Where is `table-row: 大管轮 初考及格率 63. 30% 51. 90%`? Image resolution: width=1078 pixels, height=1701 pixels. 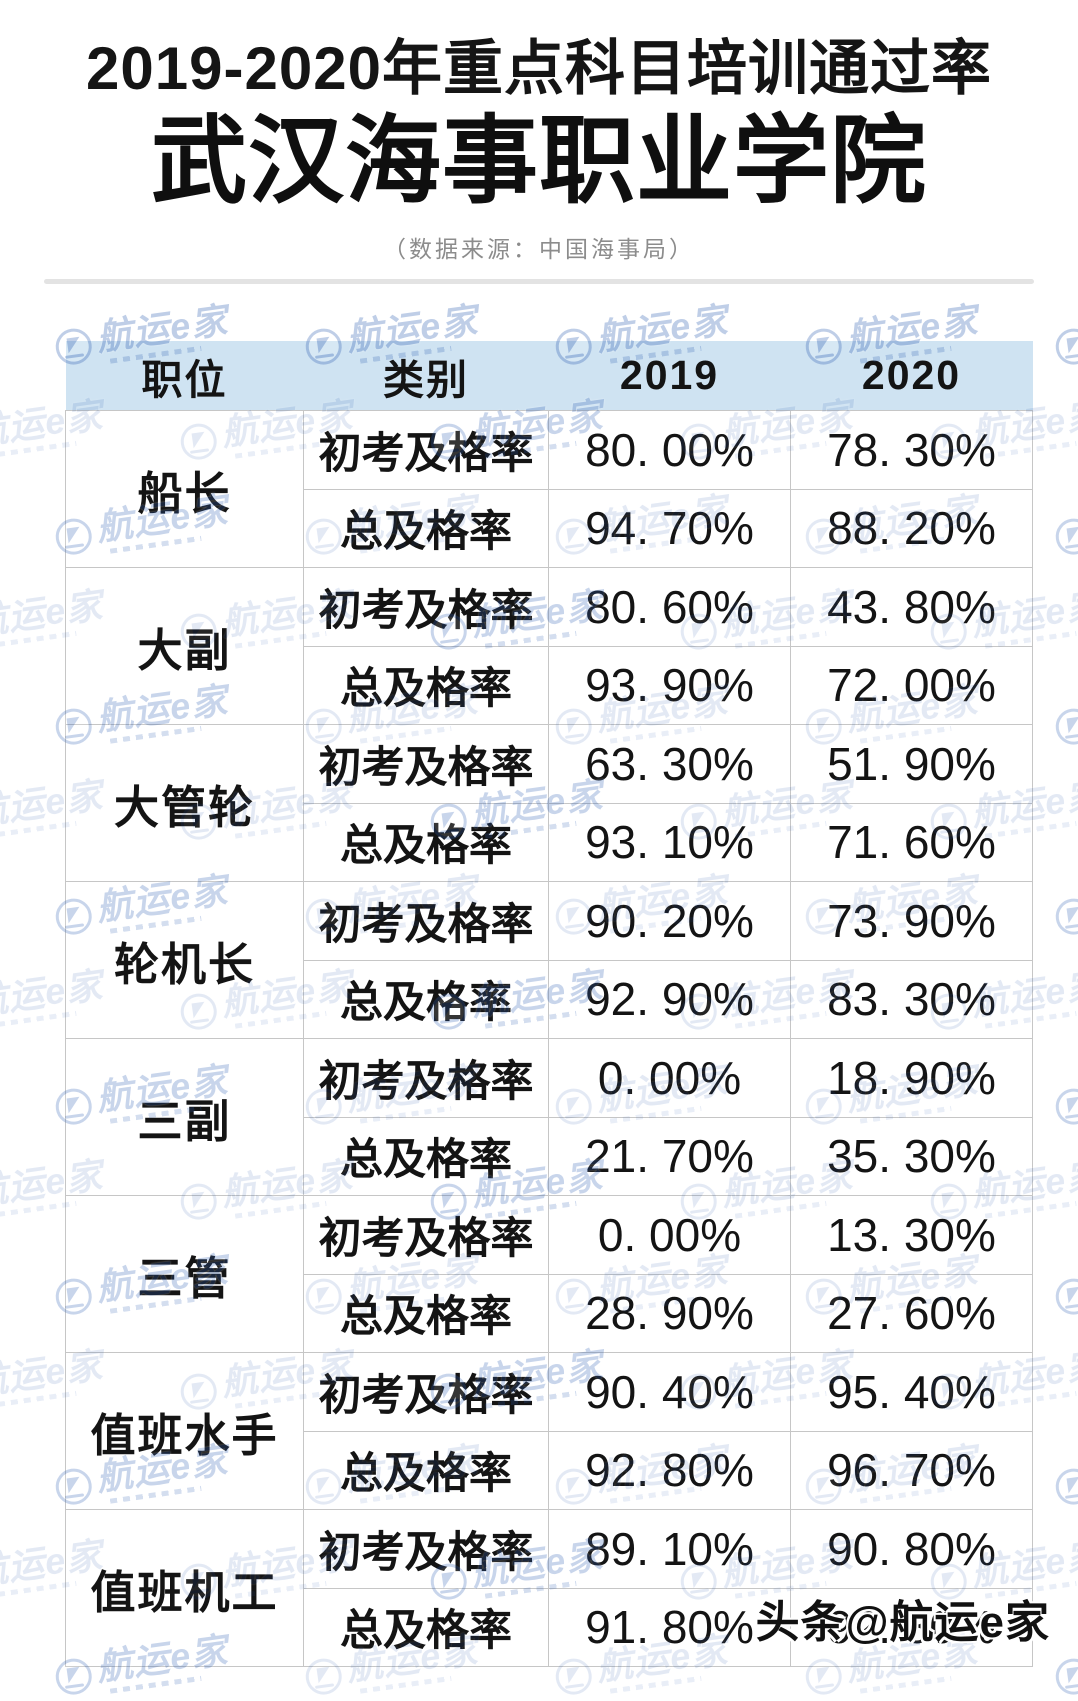
table-row: 大管轮 初考及格率 63. 30% 51. 90% is located at coordinates (549, 803).